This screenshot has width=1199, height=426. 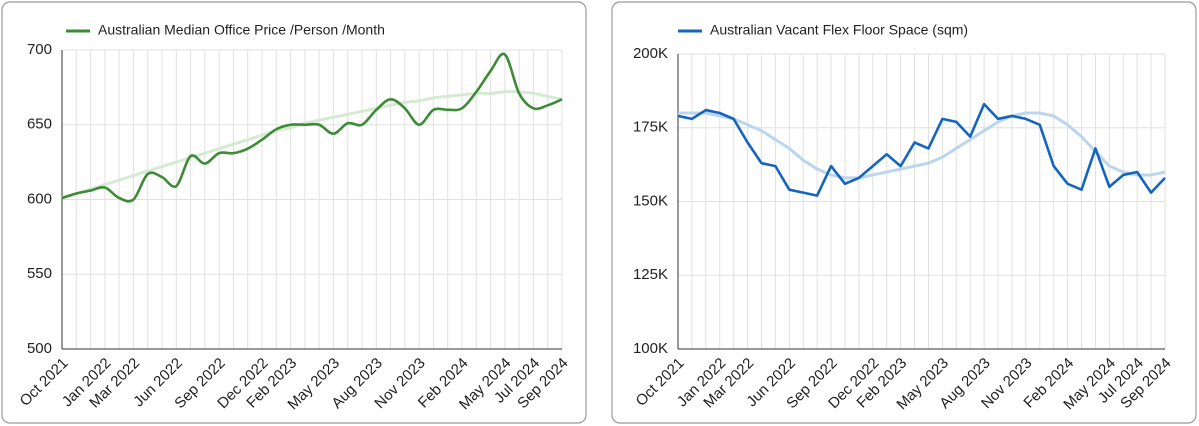 What do you see at coordinates (39, 124) in the screenshot?
I see `y-tick-label: 650` at bounding box center [39, 124].